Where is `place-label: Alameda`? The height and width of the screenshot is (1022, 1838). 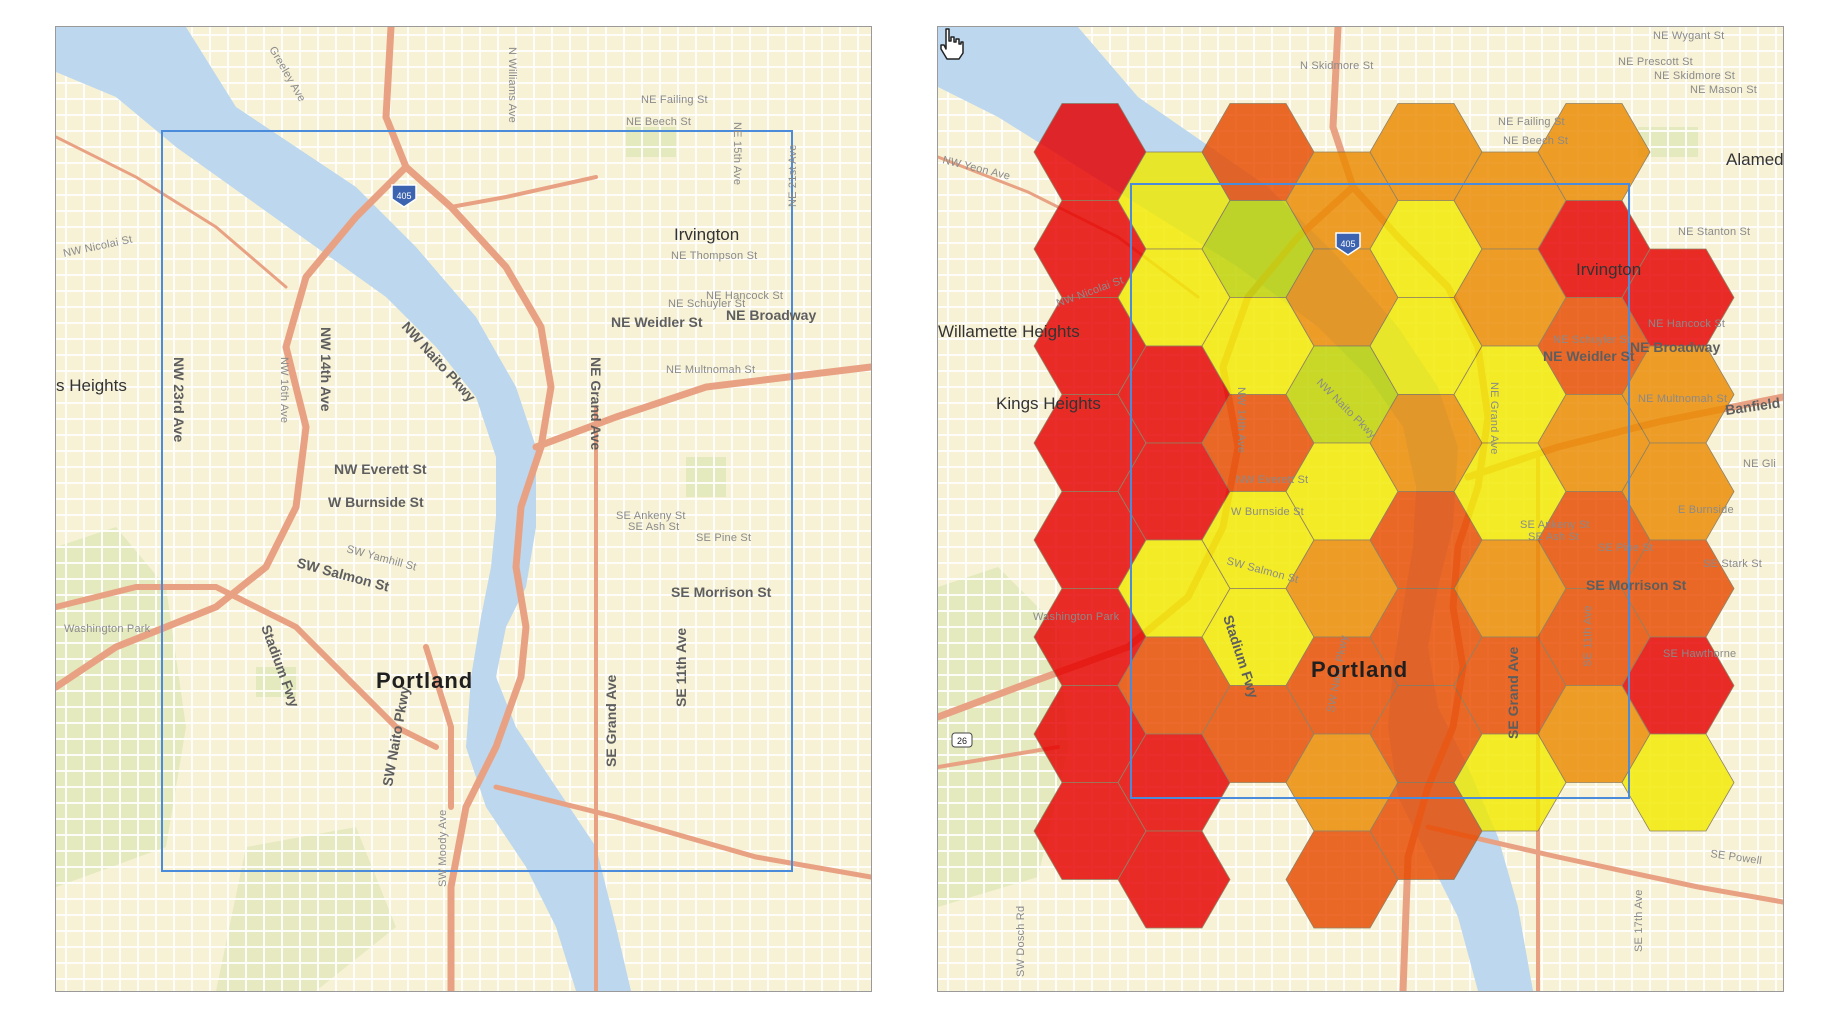
place-label: Alameda is located at coordinates (1754, 159).